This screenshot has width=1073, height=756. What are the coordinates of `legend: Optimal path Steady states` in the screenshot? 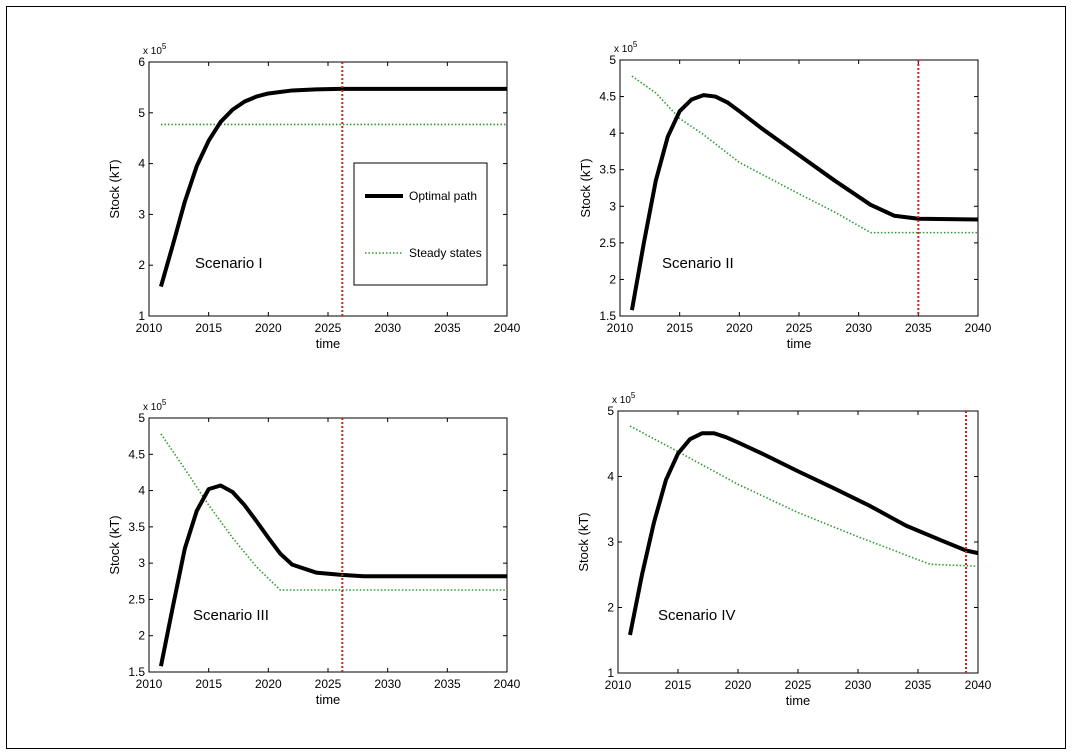 It's located at (420, 224).